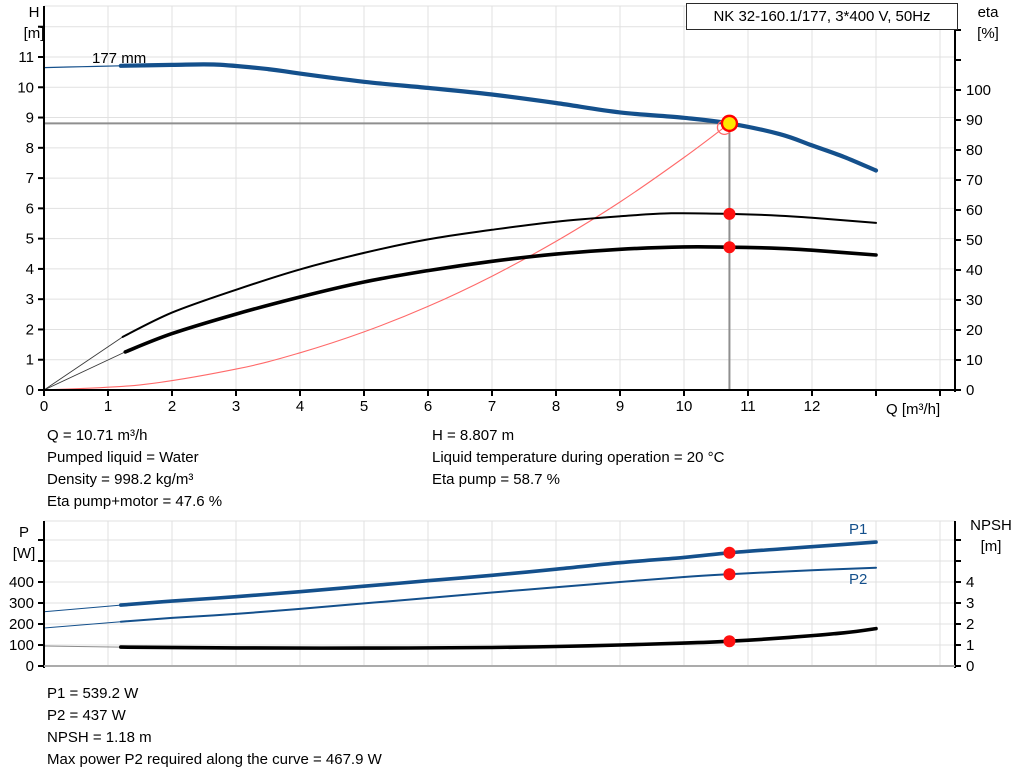  I want to click on top-right-tick-label: 50, so click(974, 240).